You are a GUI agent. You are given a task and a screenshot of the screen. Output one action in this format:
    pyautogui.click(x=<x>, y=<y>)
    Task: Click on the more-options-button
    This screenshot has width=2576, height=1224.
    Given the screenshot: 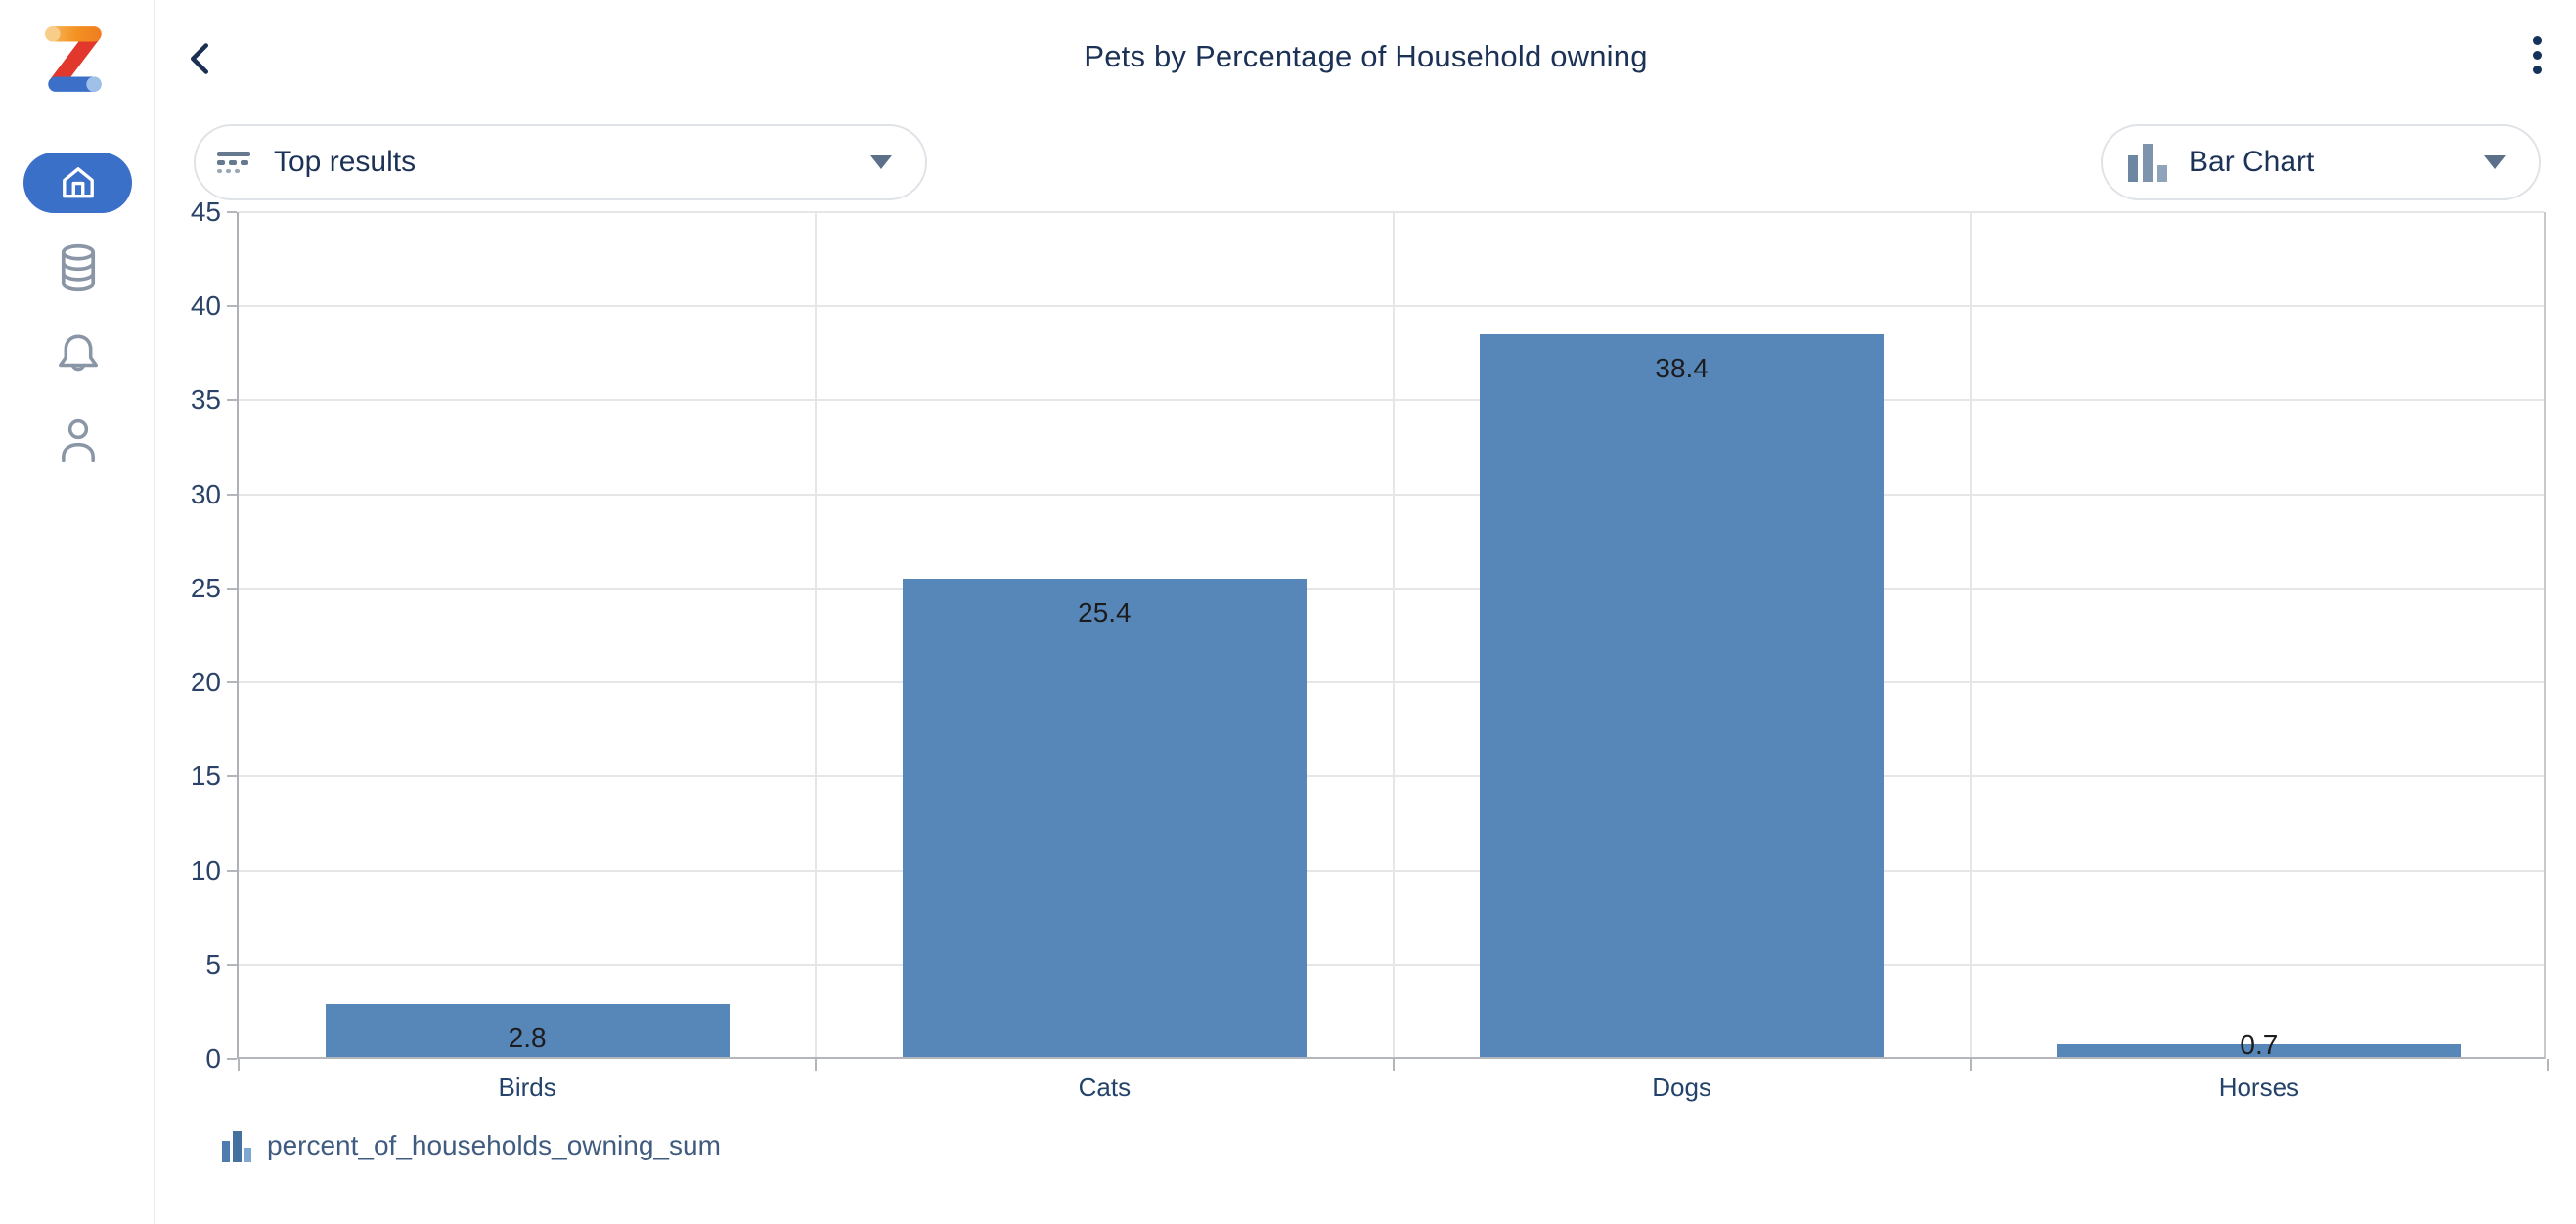 What is the action you would take?
    pyautogui.click(x=2536, y=54)
    